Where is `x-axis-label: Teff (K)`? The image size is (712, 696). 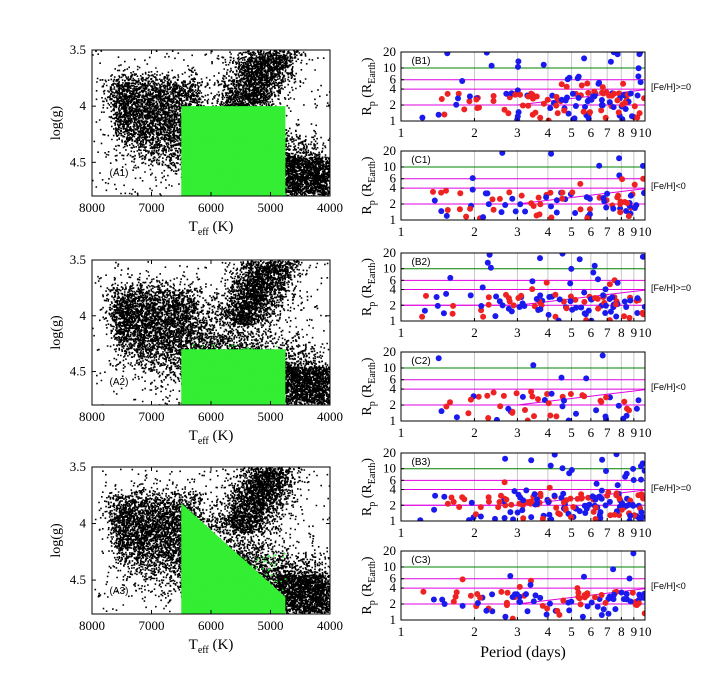 x-axis-label: Teff (K) is located at coordinates (211, 228).